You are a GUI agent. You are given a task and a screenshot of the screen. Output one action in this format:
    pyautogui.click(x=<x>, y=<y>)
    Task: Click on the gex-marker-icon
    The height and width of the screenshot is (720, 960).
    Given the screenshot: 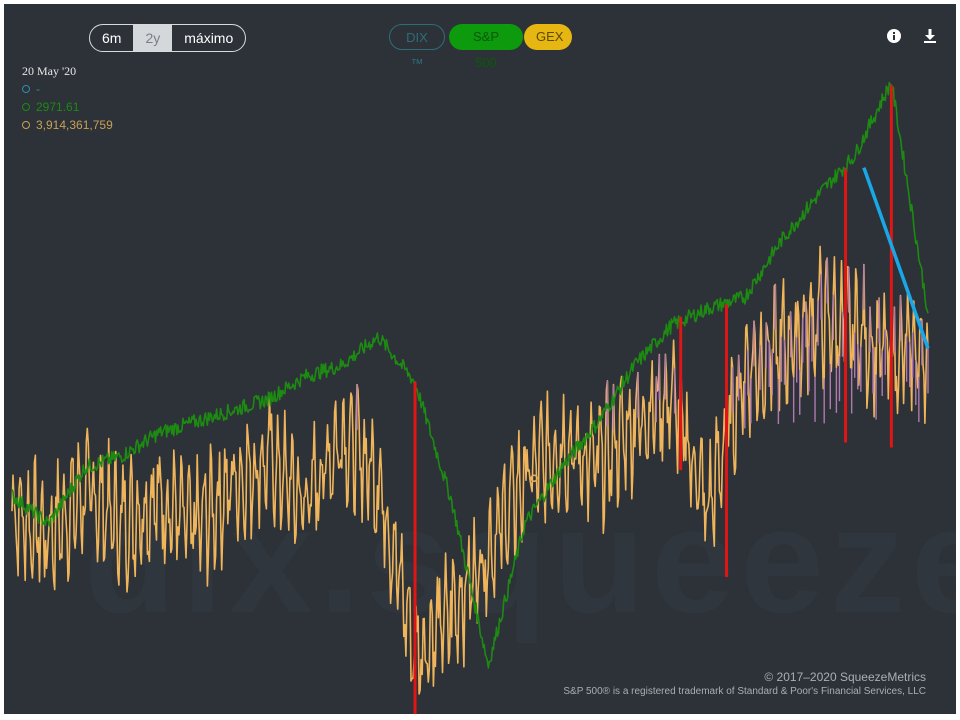 What is the action you would take?
    pyautogui.click(x=26, y=125)
    